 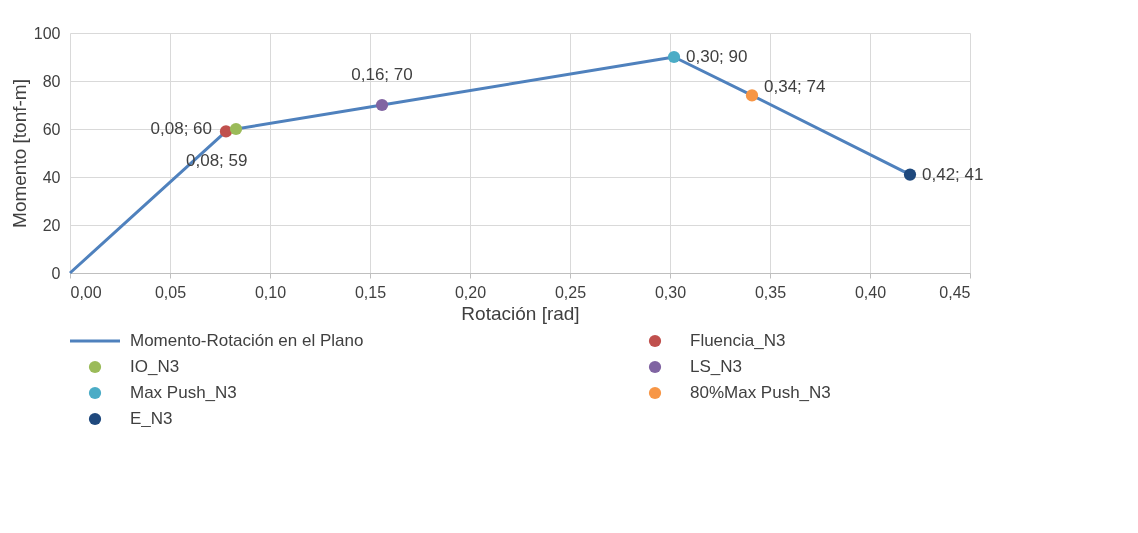 What do you see at coordinates (155, 366) in the screenshot?
I see `legend-label: IO_N3` at bounding box center [155, 366].